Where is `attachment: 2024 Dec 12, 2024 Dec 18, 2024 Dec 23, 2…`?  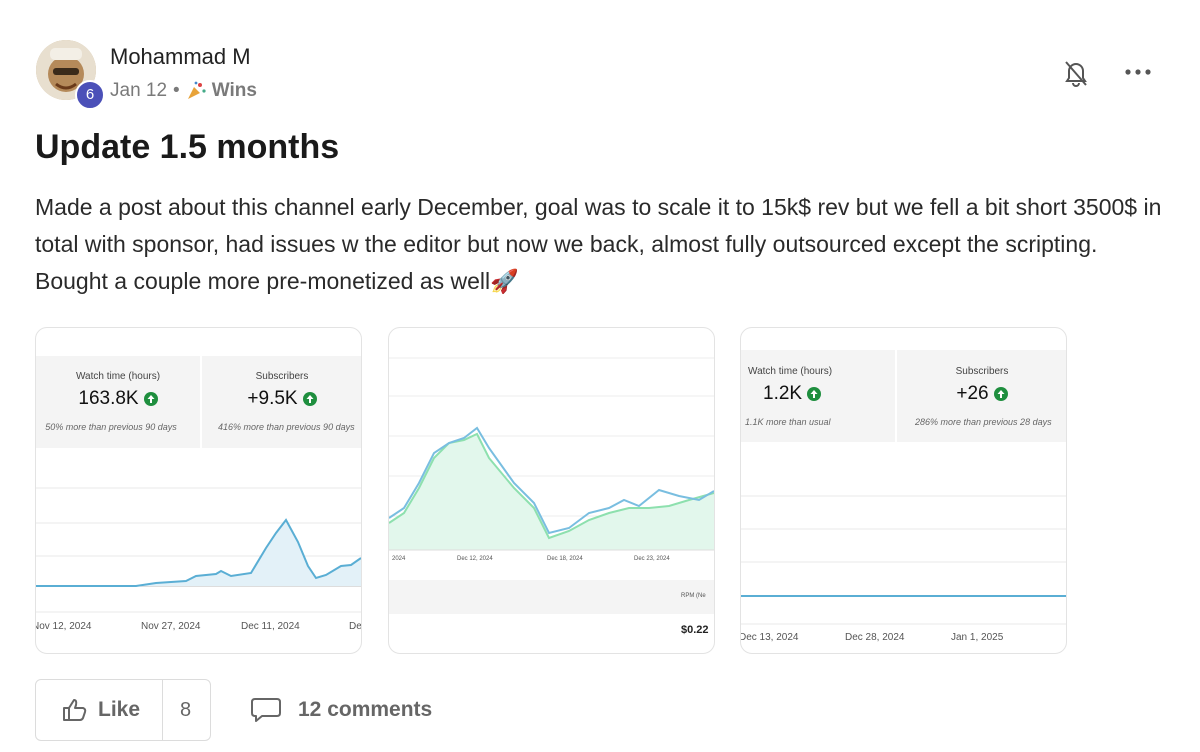 attachment: 2024 Dec 12, 2024 Dec 18, 2024 Dec 23, 2… is located at coordinates (551, 490).